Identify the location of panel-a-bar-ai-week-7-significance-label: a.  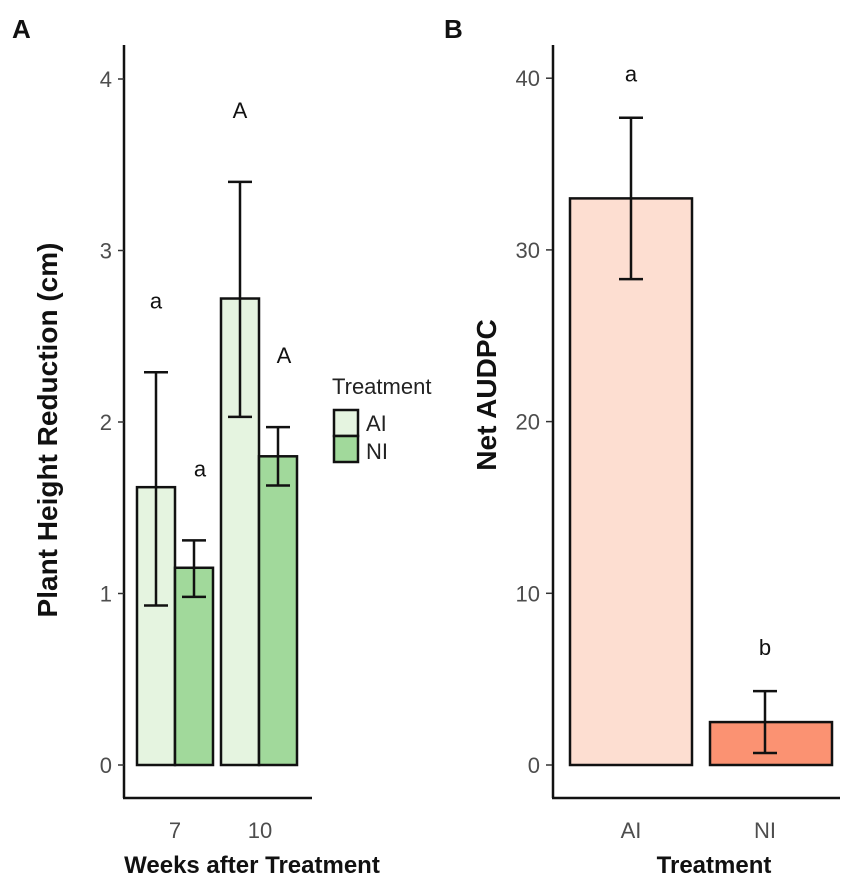
(156, 300).